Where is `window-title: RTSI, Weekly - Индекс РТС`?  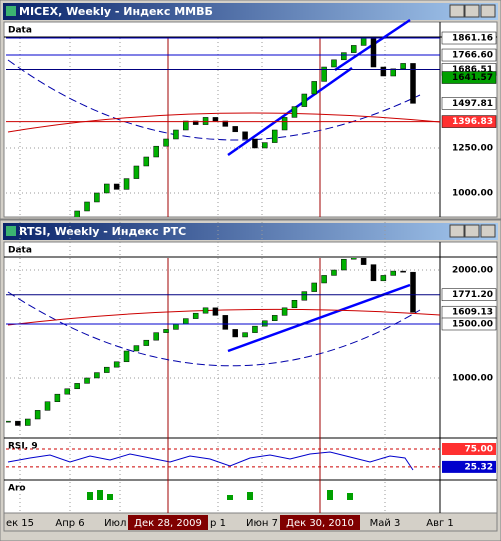
window-title: RTSI, Weekly - Индекс РТС is located at coordinates (102, 231).